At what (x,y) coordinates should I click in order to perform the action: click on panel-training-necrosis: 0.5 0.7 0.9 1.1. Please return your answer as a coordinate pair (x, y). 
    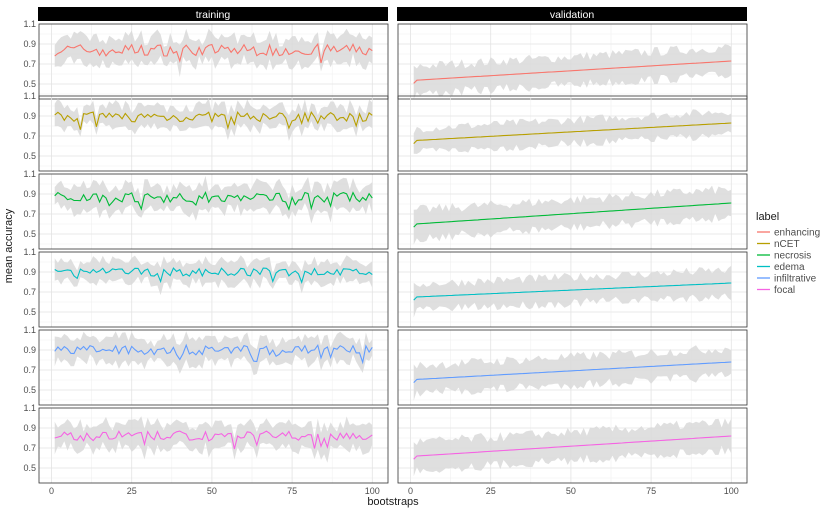
    Looking at the image, I should click on (206, 209).